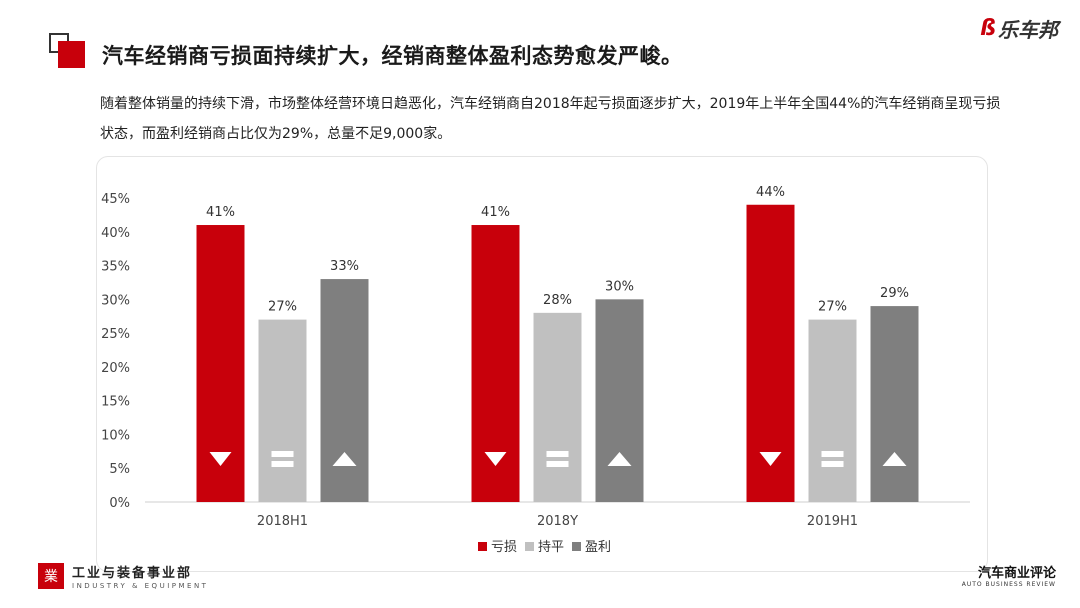  Describe the element at coordinates (988, 28) in the screenshot. I see `brand-logo-icon: ß` at that location.